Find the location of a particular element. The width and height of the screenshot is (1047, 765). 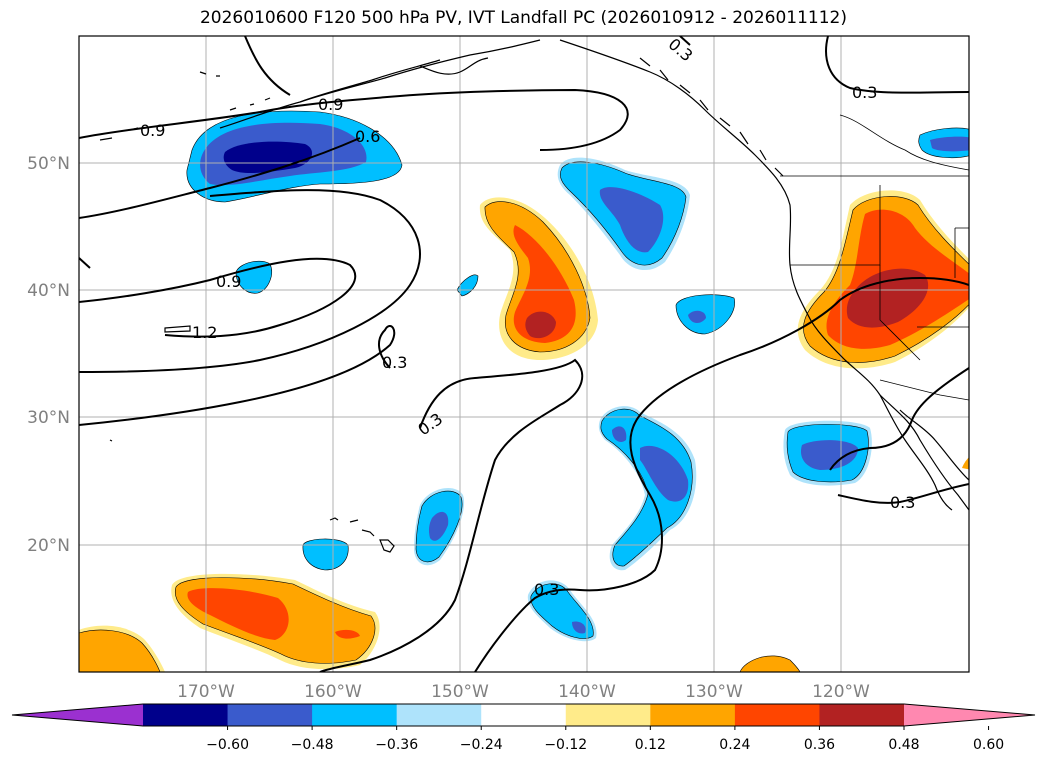

lat-label: 40°N is located at coordinates (48, 291).